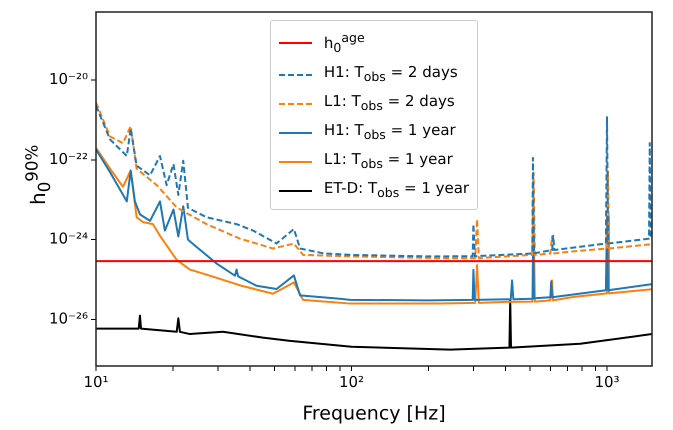 Image resolution: width=673 pixels, height=430 pixels. I want to click on legend-label: ET-D: T$_{obs}$ = 1 year, so click(397, 190).